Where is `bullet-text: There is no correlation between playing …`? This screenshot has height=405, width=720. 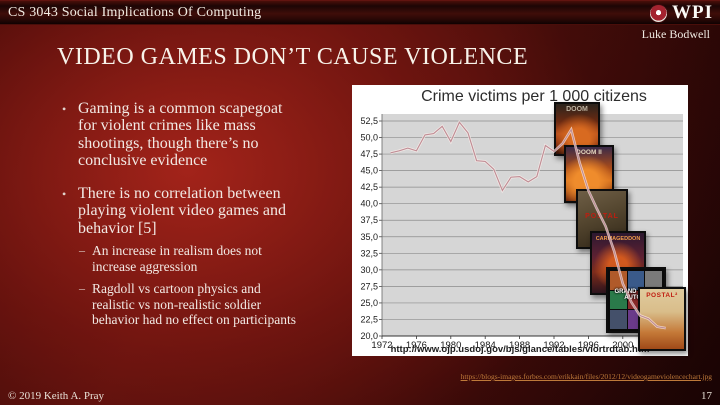 bullet-text: There is no correlation between playing … is located at coordinates (182, 210).